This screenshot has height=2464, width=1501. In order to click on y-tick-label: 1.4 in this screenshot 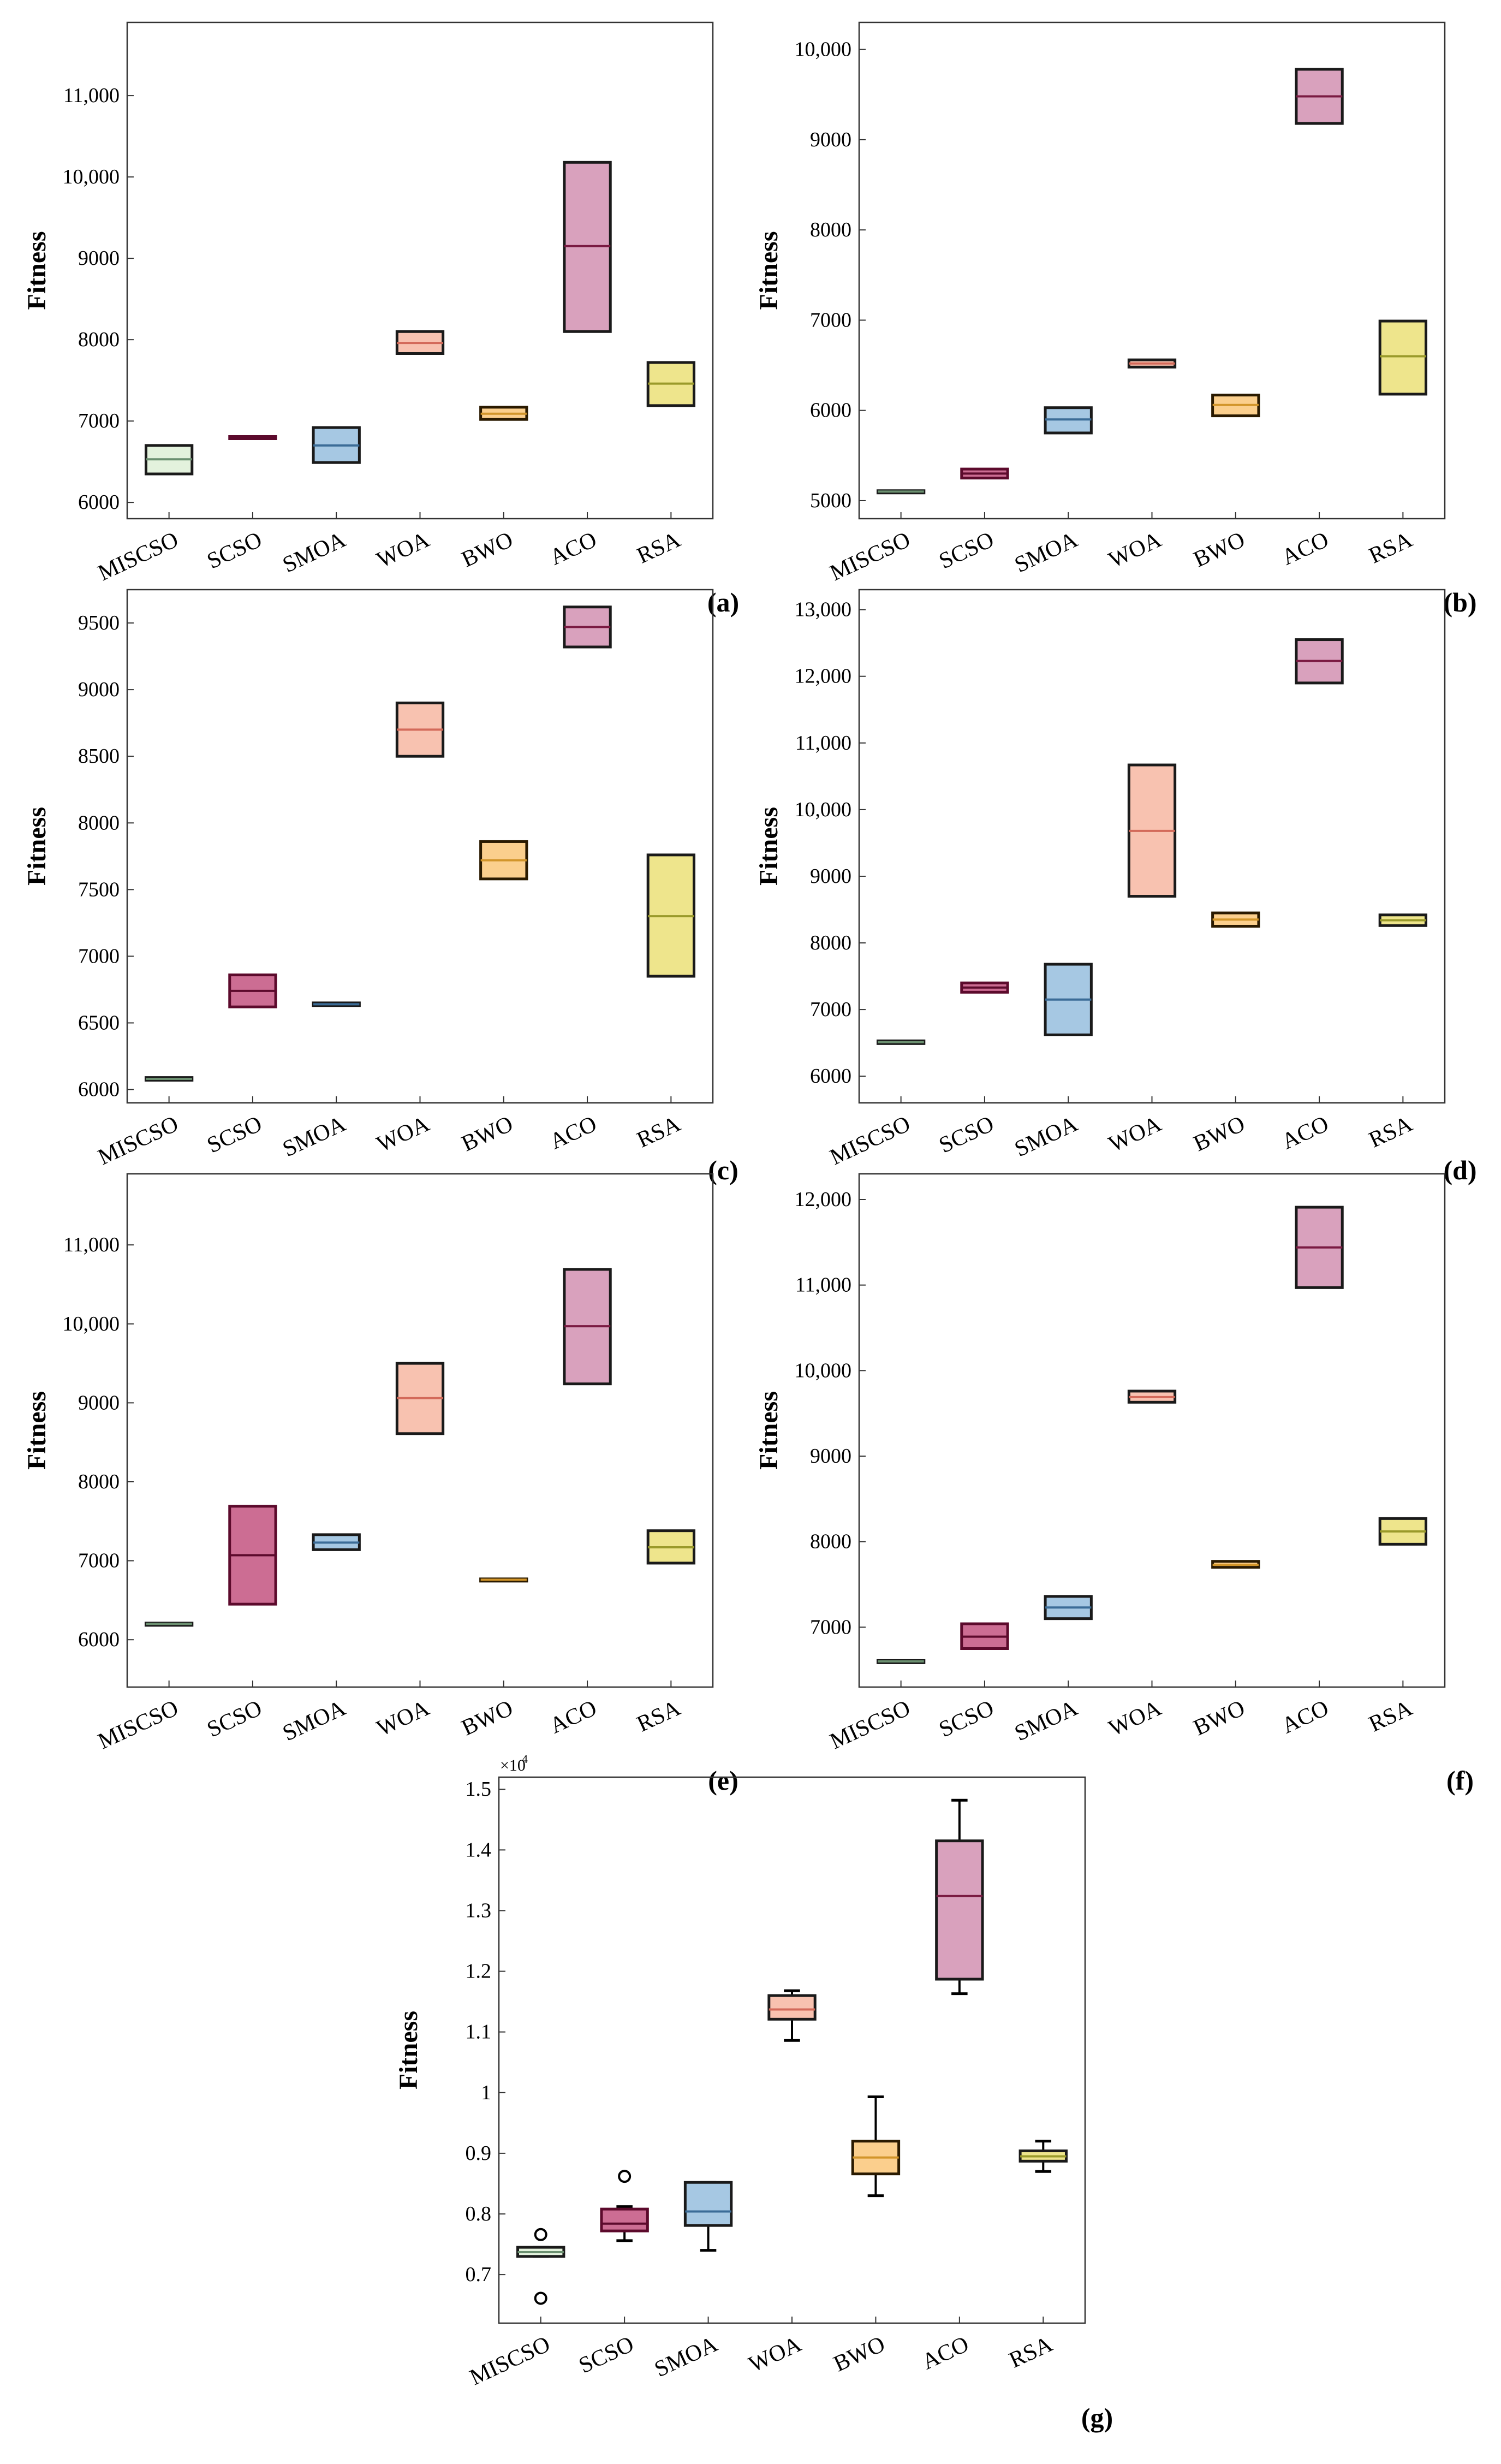, I will do `click(479, 1850)`.